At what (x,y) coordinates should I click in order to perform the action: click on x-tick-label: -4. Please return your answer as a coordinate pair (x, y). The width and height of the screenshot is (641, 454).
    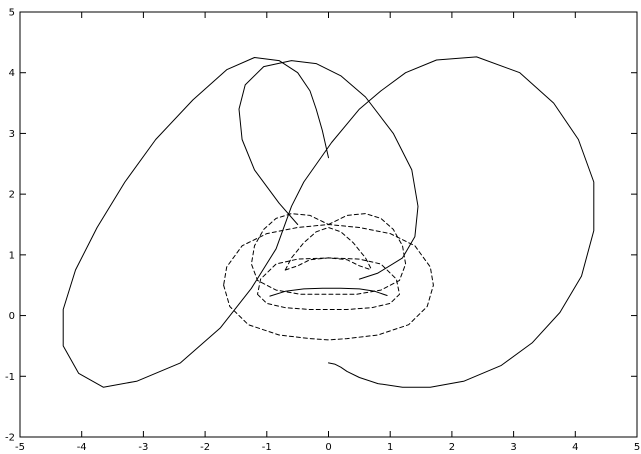
    Looking at the image, I should click on (82, 447).